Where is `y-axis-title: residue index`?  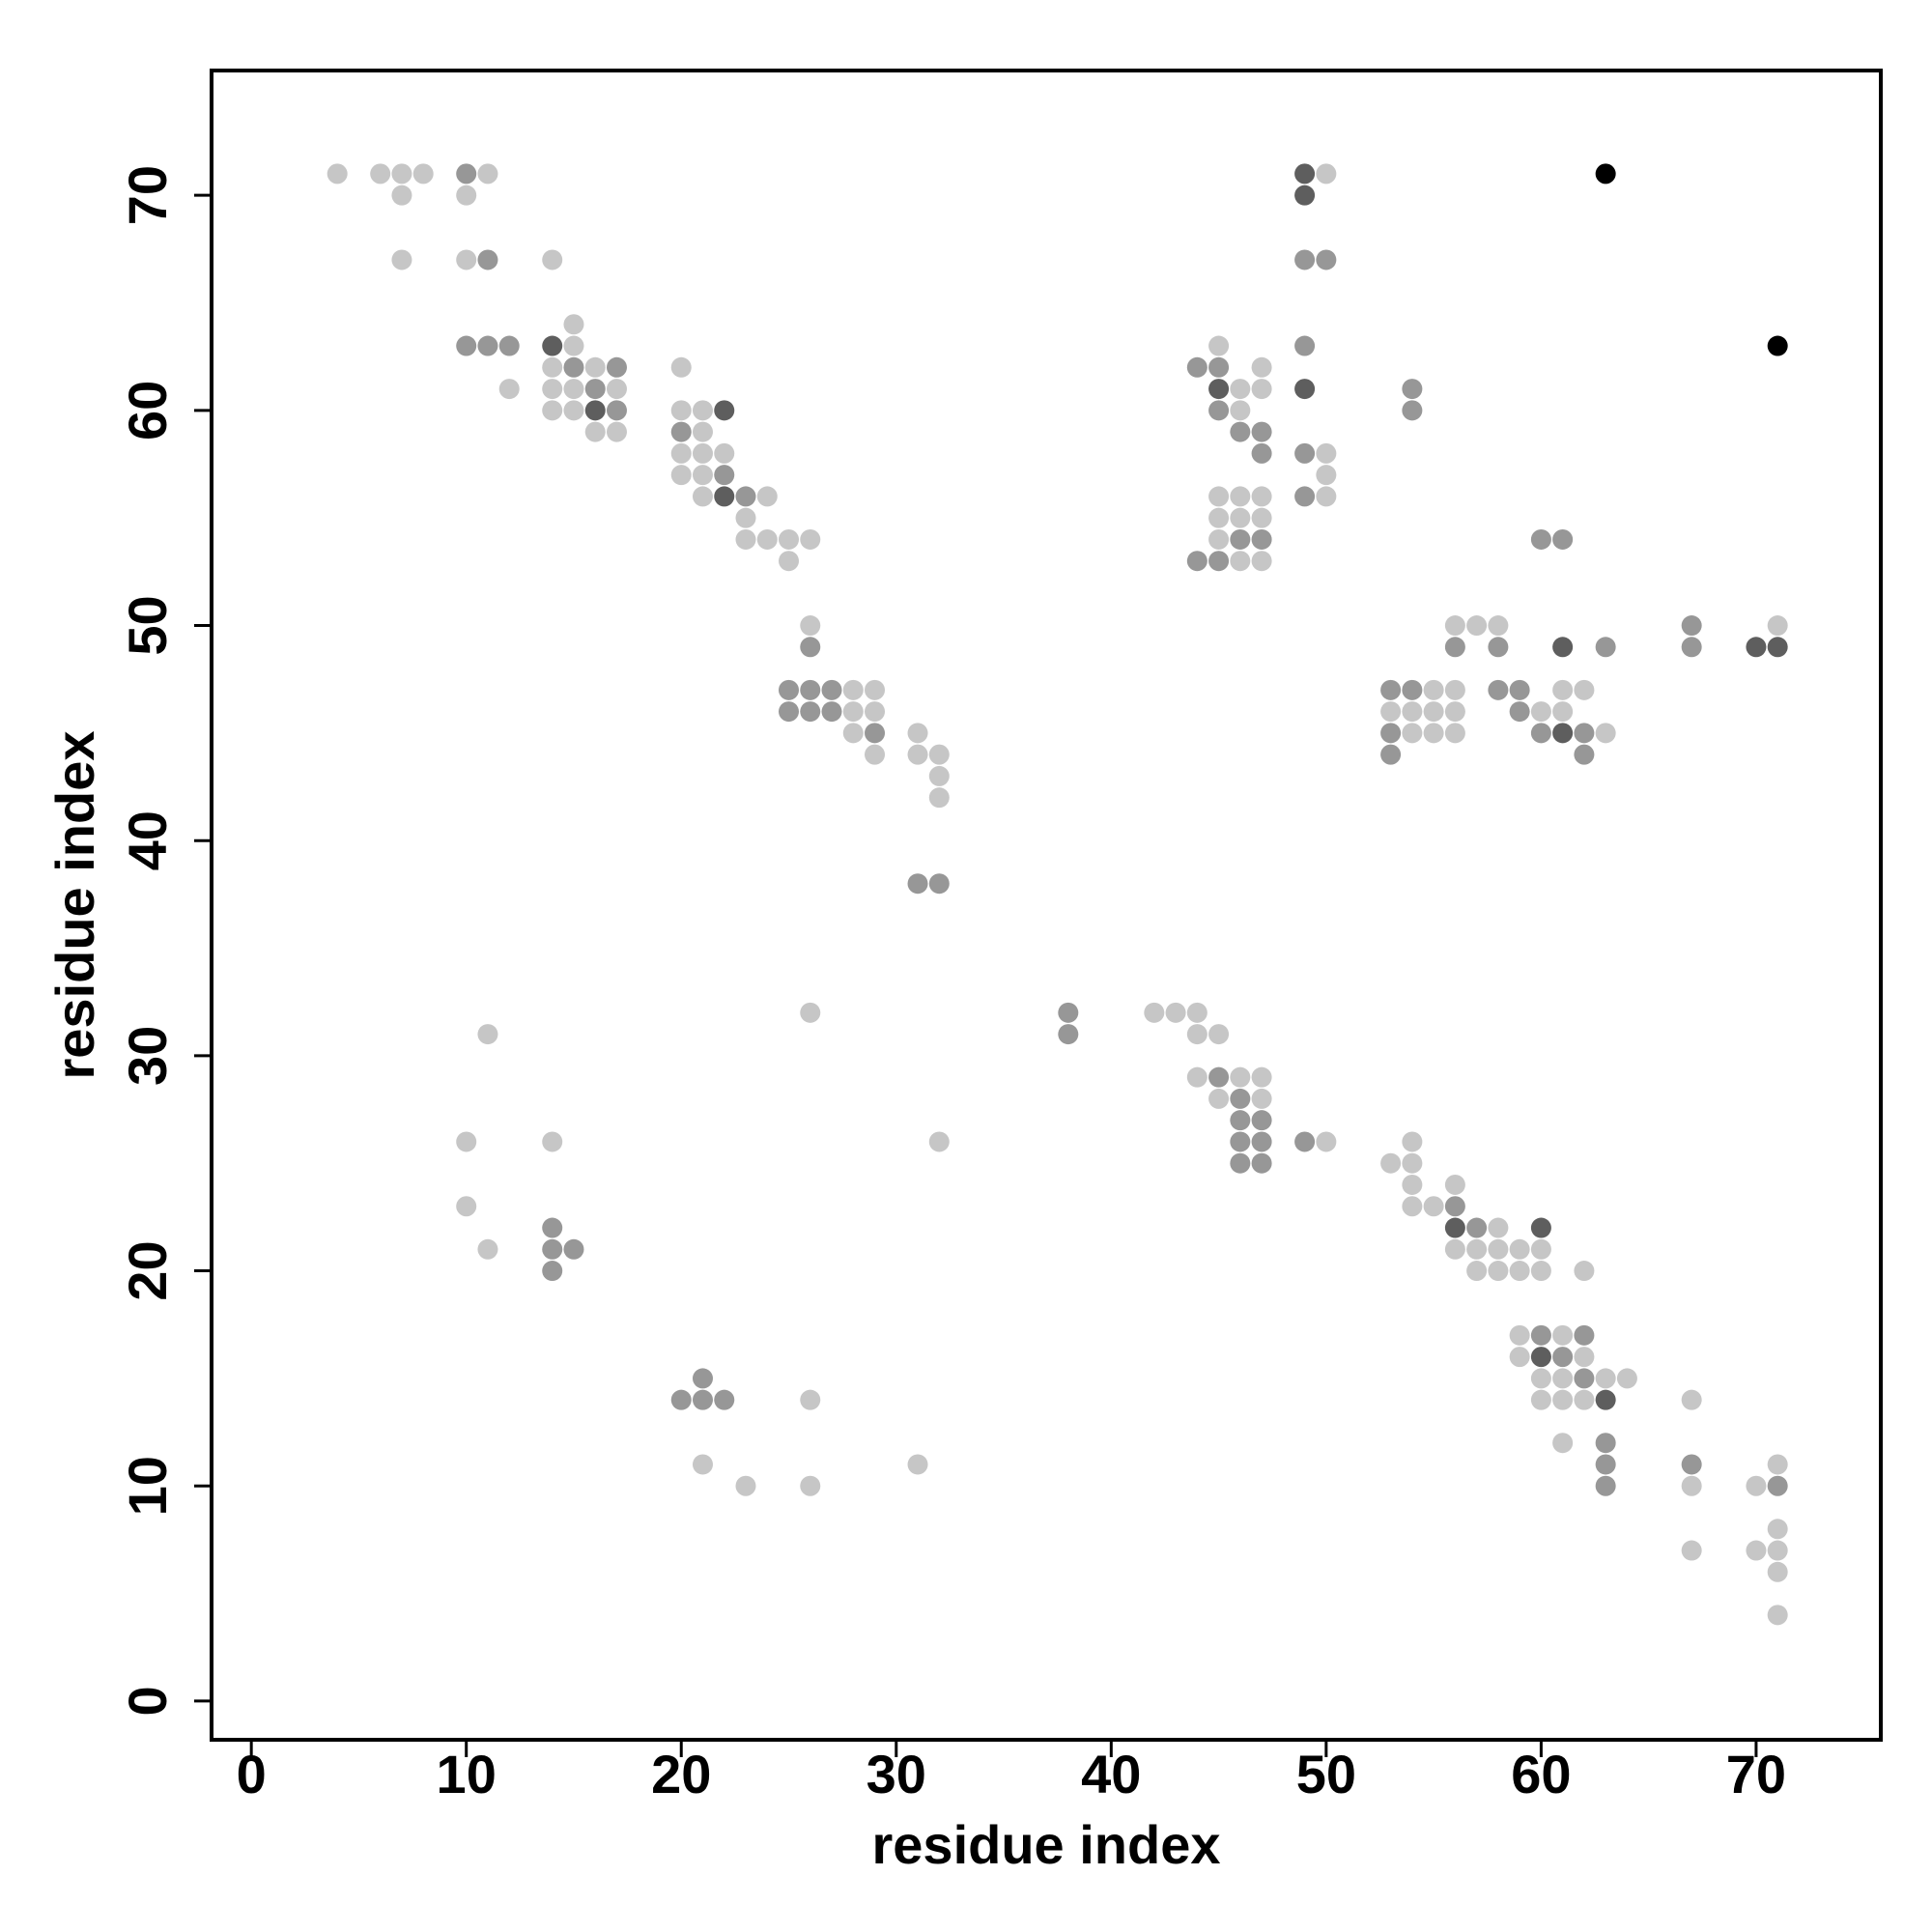 y-axis-title: residue index is located at coordinates (74, 904).